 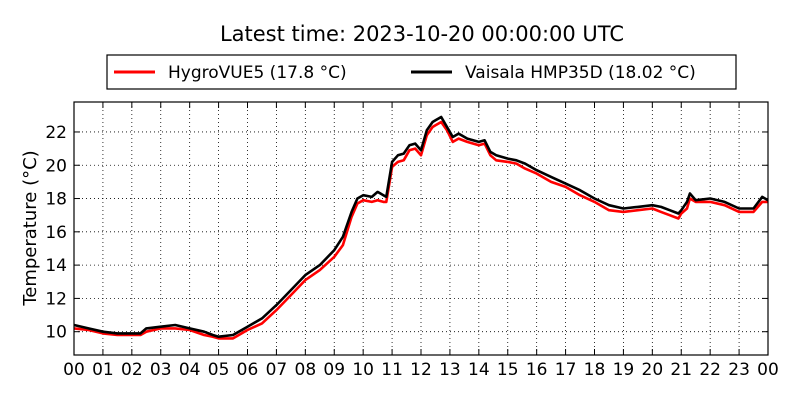 I want to click on x-tick-label: 10, so click(x=363, y=370).